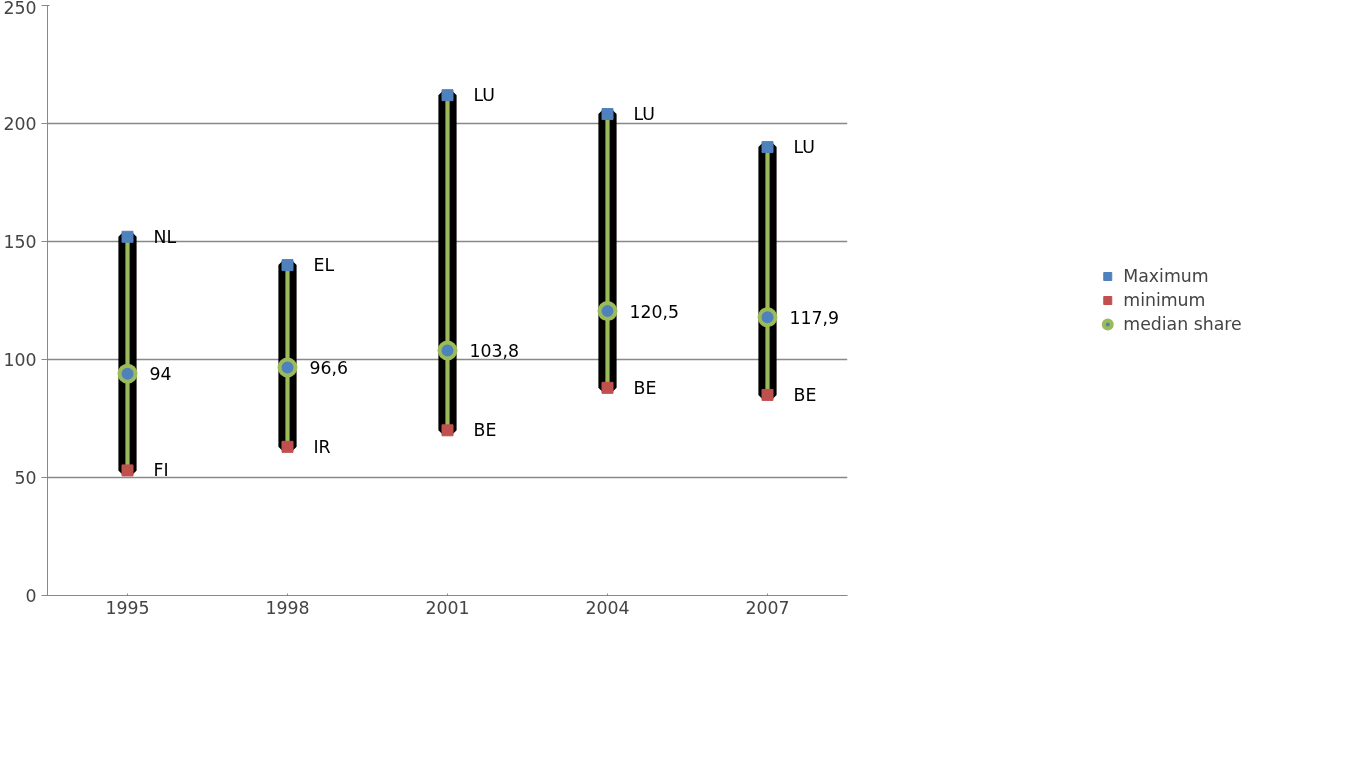  I want to click on y-tick-label: 0, so click(31, 596).